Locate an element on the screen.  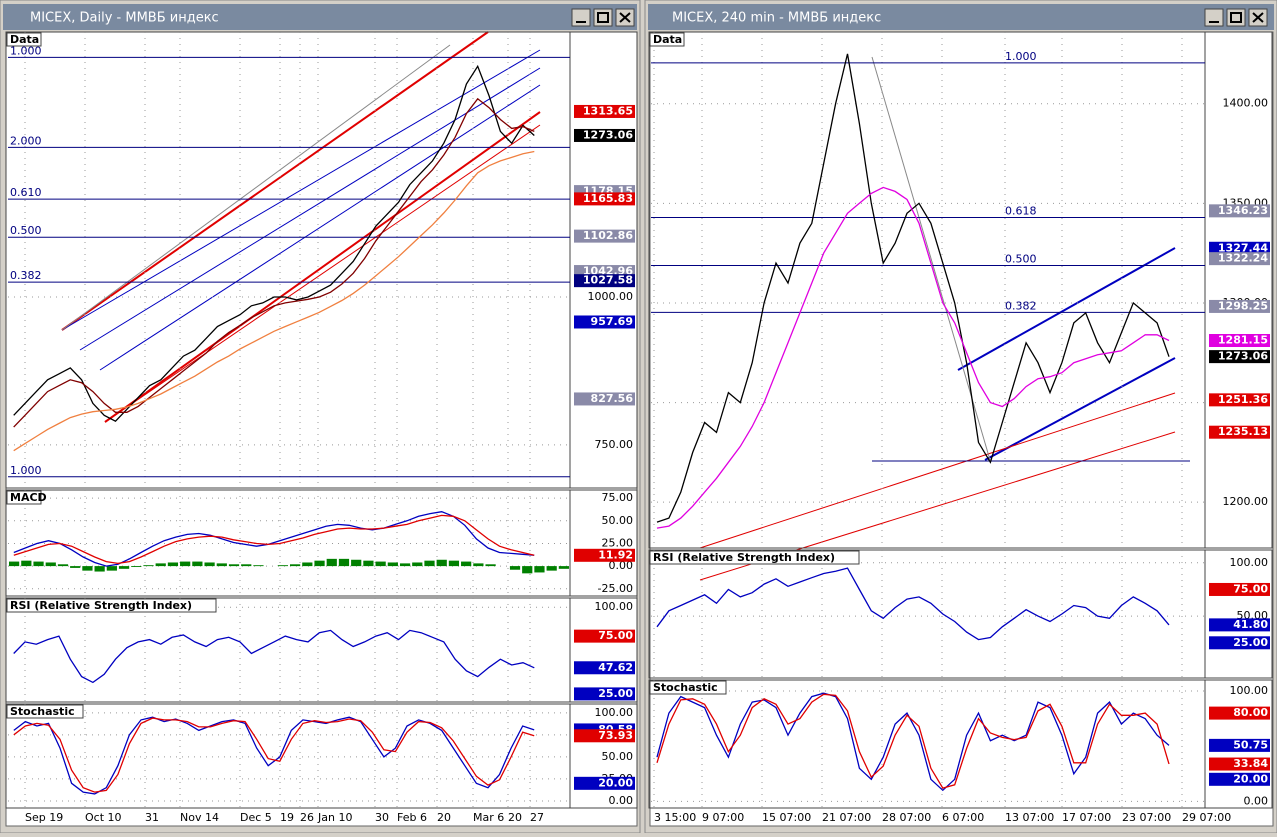
x-tick-label: 29 07:00 is located at coordinates (1206, 817).